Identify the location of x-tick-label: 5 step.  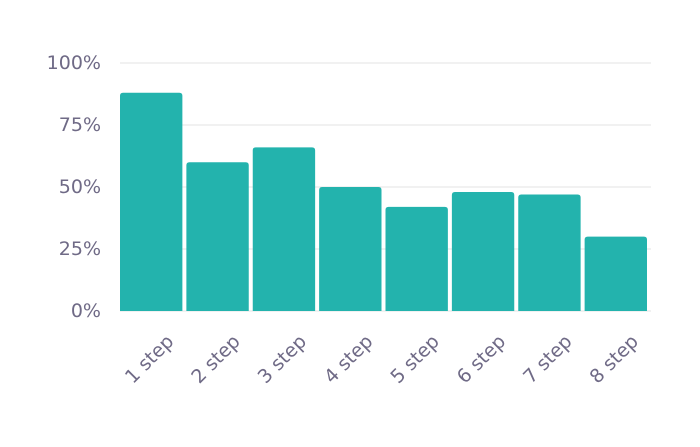
(414, 359).